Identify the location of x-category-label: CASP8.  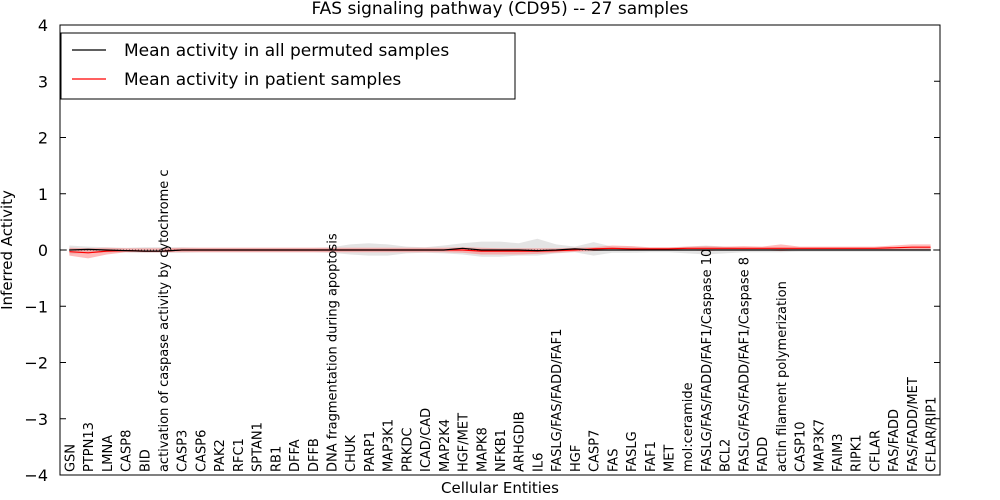
(127, 451).